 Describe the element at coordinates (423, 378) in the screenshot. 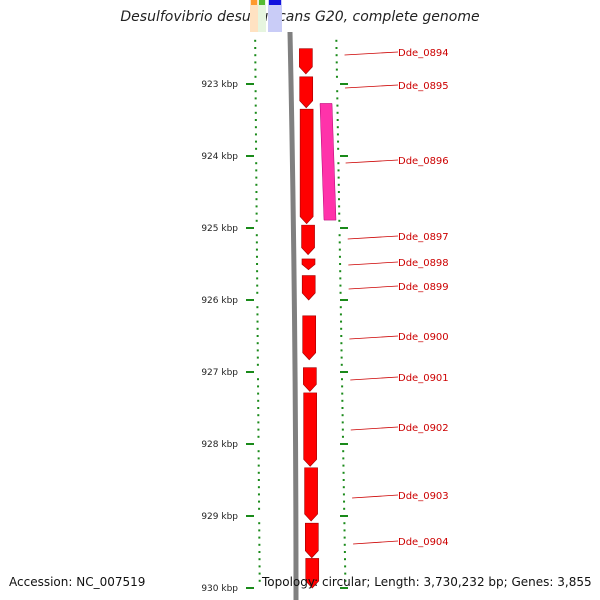

I see `gene-label: Dde_0901` at that location.